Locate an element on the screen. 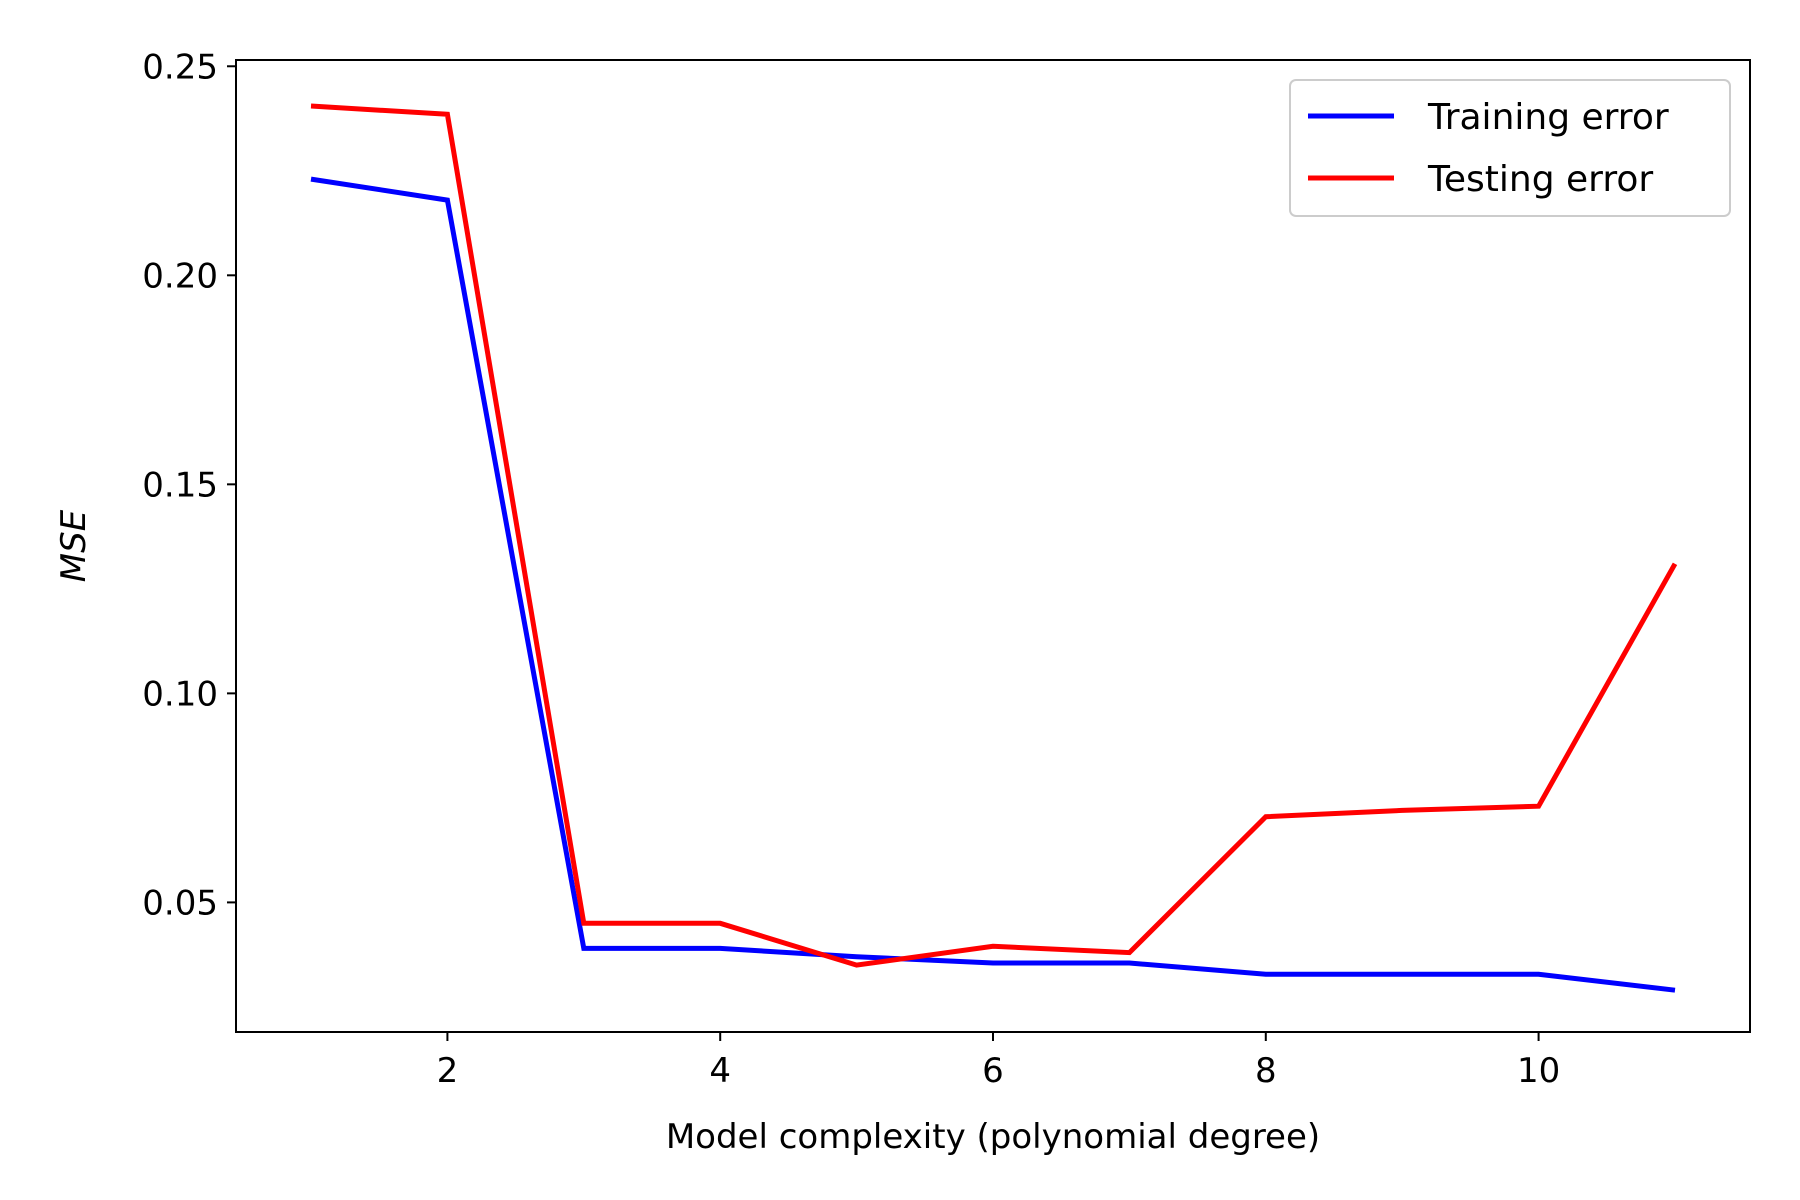  legend-label-training-error: Training error is located at coordinates (1548, 117).